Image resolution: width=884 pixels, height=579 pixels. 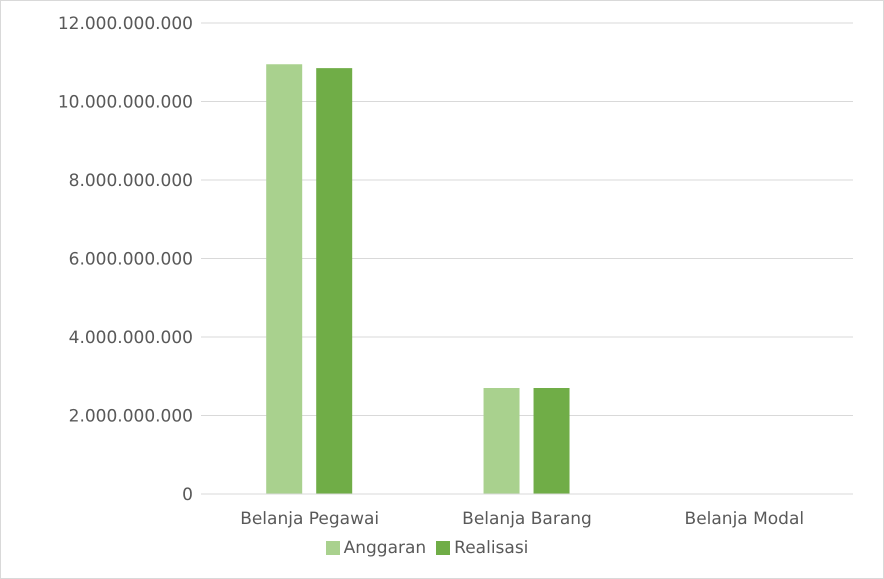 I want to click on y-tick-label: 10.000.000.000, so click(x=125, y=102).